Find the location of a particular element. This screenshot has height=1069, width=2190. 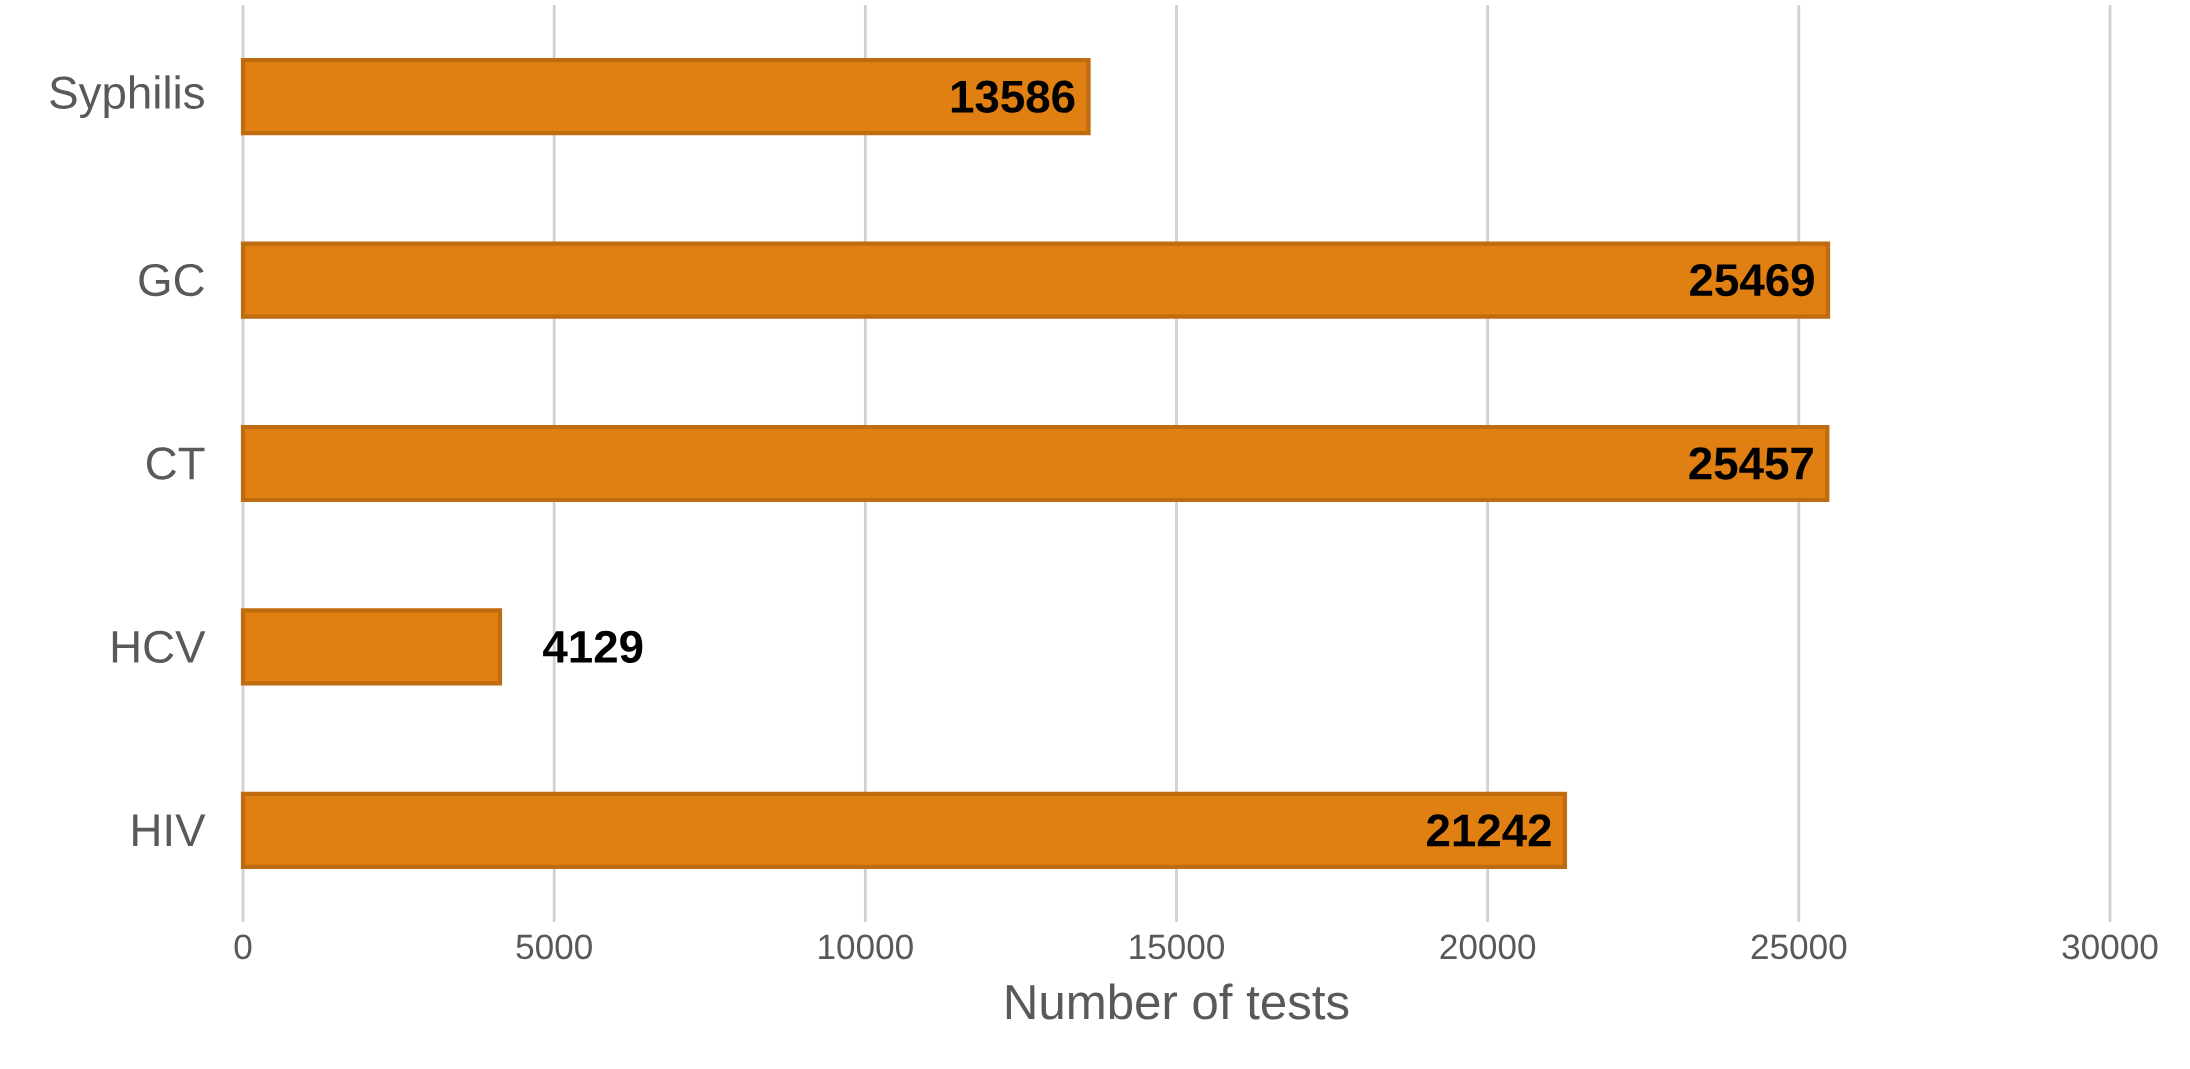

x-tick-label: 25000 is located at coordinates (1799, 947).